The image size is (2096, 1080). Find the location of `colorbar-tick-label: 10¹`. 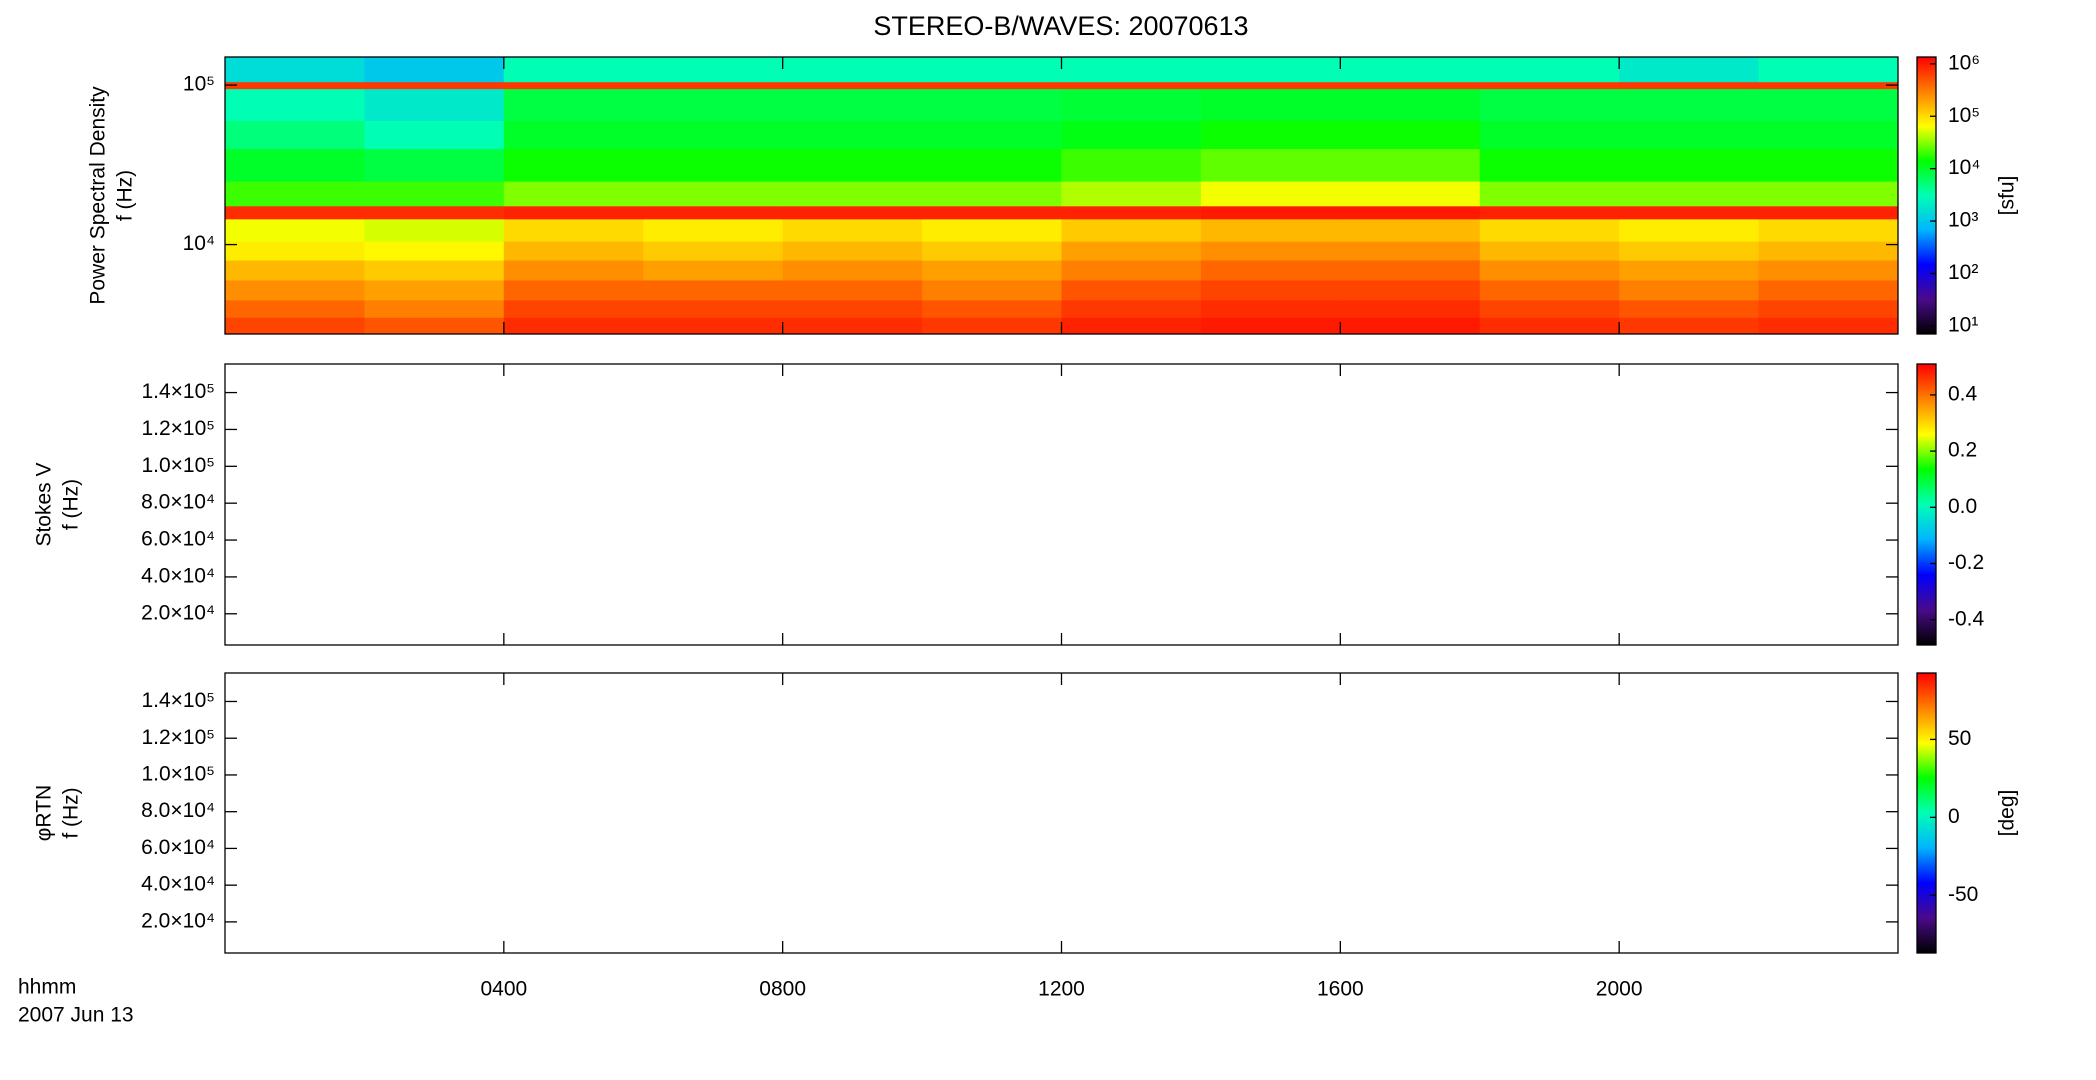

colorbar-tick-label: 10¹ is located at coordinates (1963, 324).